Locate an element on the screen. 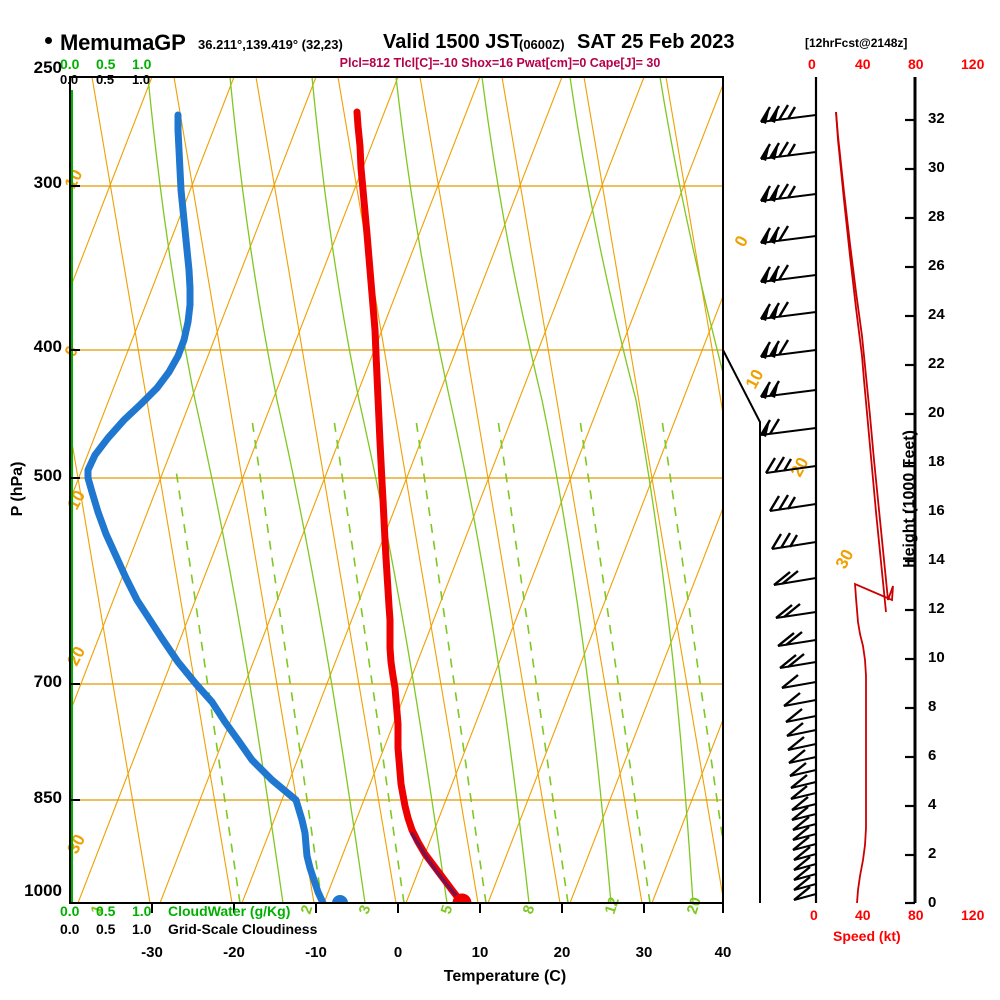 The width and height of the screenshot is (1000, 1000). surface-dewpoint-dot is located at coordinates (340, 899).